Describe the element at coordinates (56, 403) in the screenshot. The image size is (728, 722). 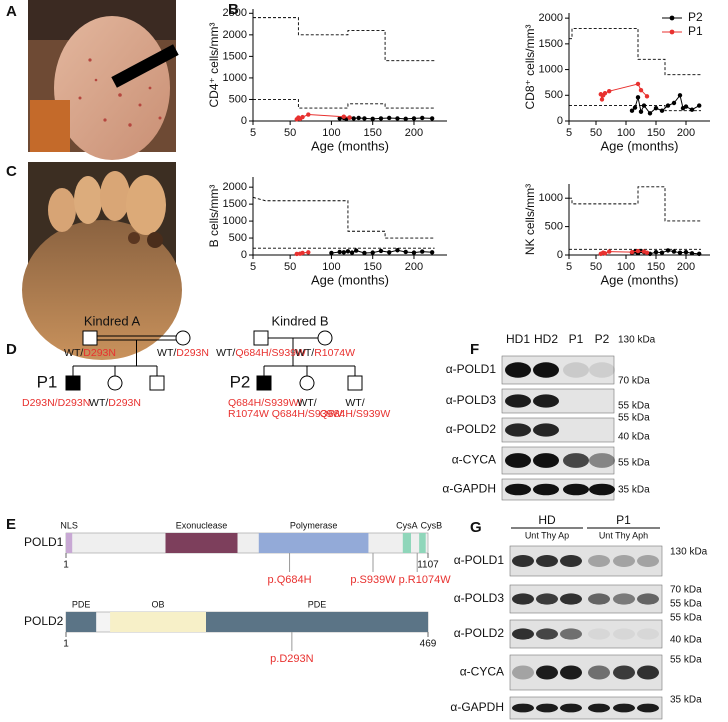
I see `genotype: D293N/D293N` at that location.